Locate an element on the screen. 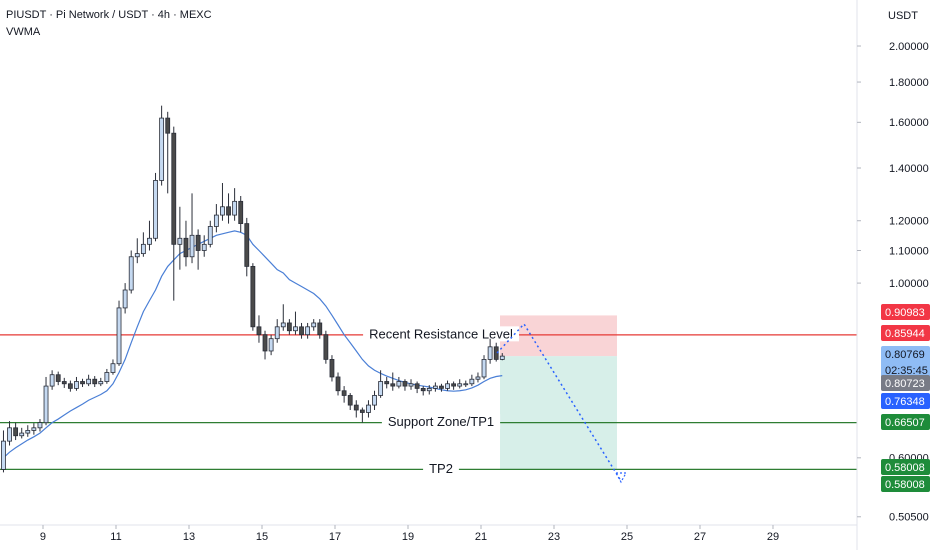  price-tag-label: 0.90983 is located at coordinates (905, 313).